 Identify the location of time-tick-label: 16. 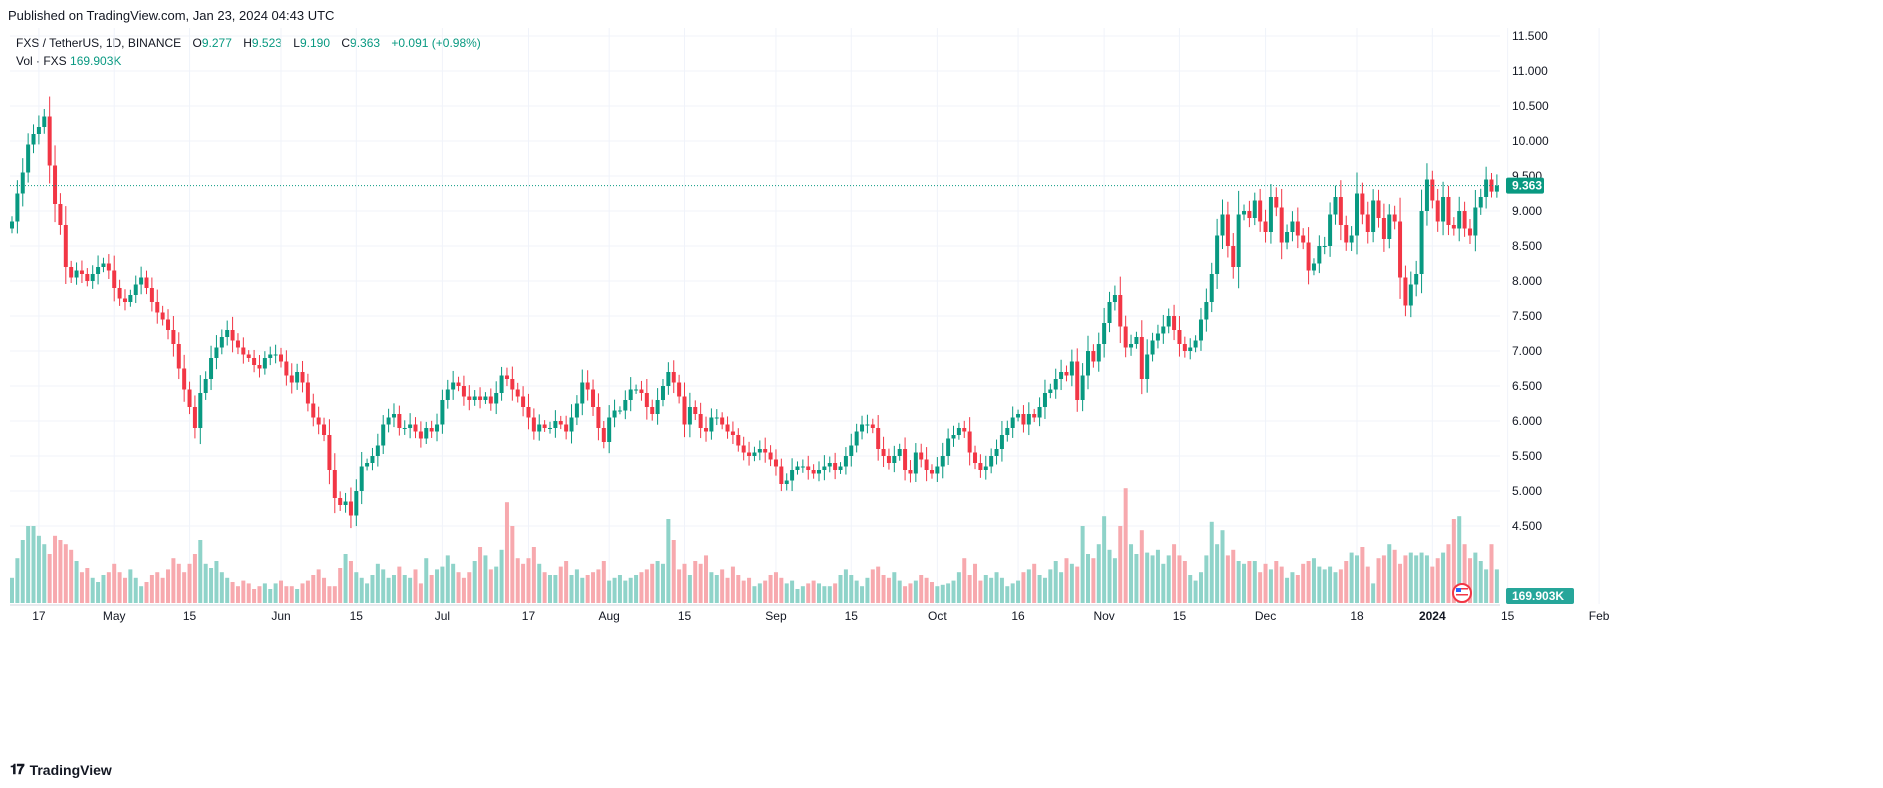
(1018, 616).